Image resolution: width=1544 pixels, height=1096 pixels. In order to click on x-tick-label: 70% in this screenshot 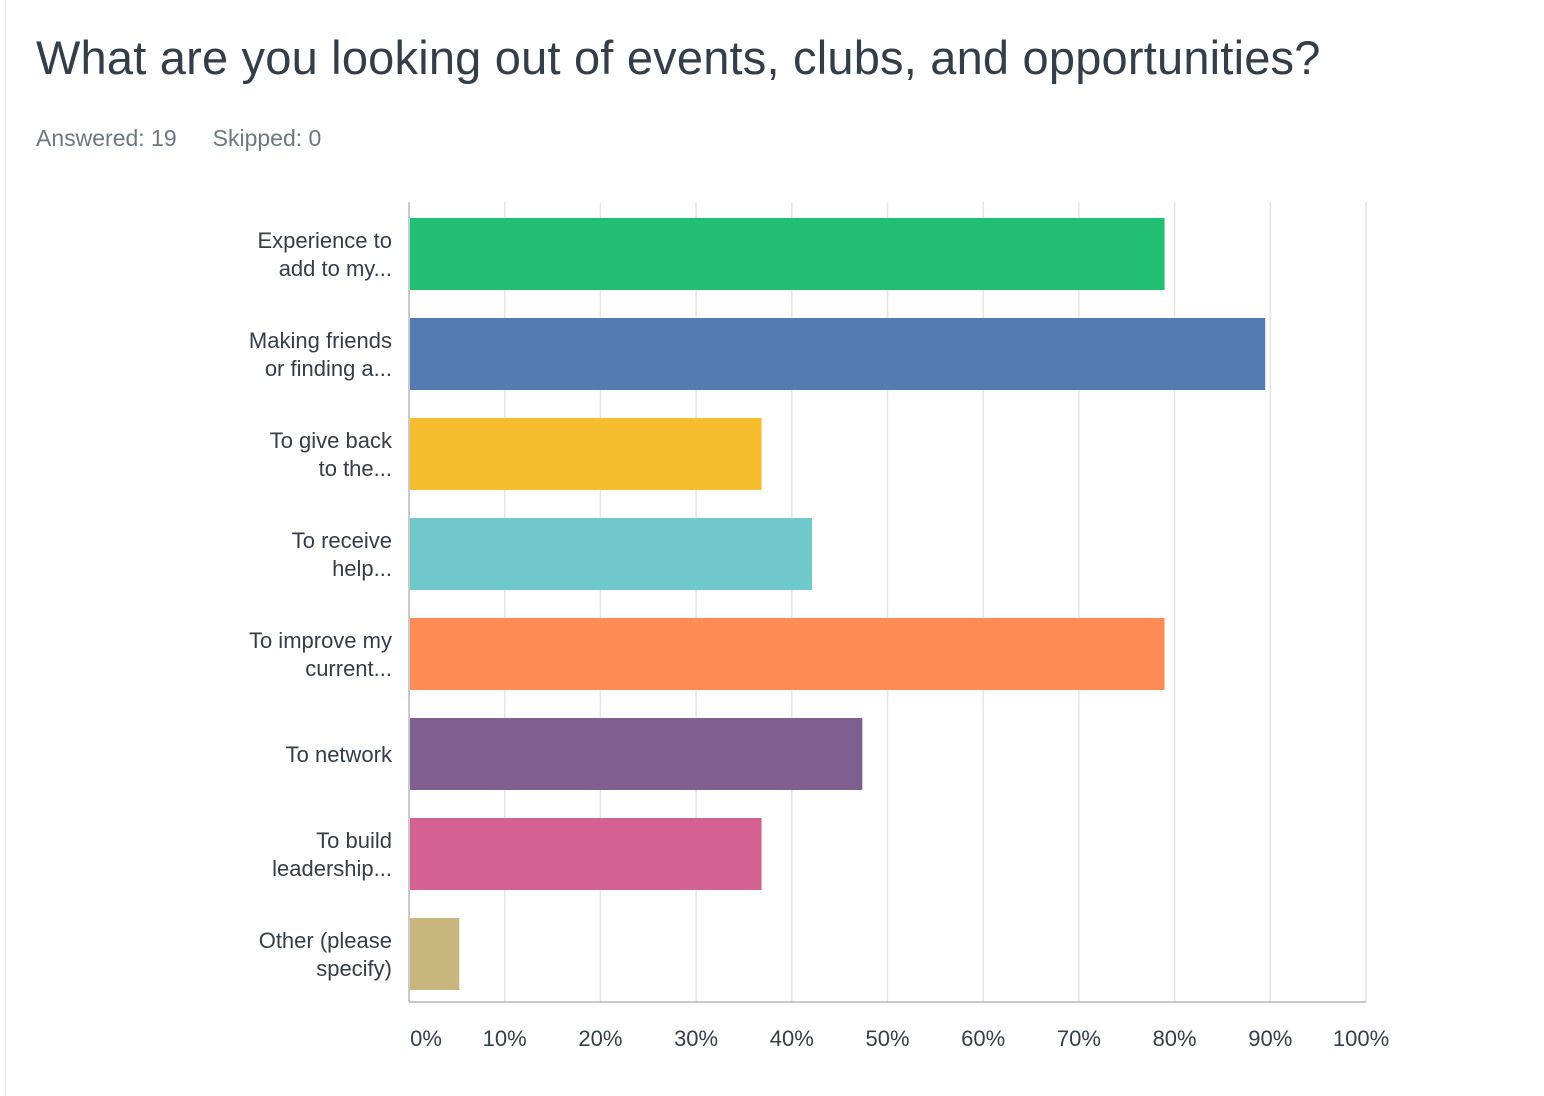, I will do `click(1079, 1038)`.